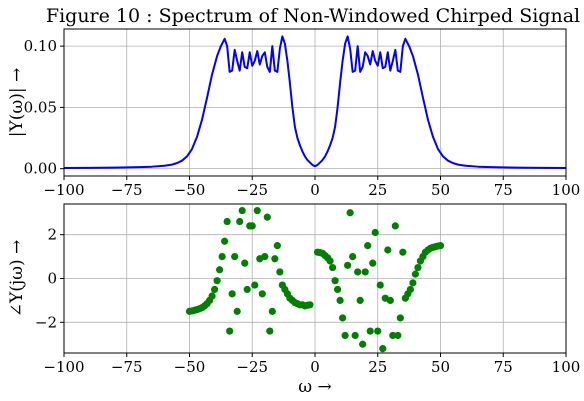 The height and width of the screenshot is (401, 584). What do you see at coordinates (46, 322) in the screenshot?
I see `y-tick-label: −2` at bounding box center [46, 322].